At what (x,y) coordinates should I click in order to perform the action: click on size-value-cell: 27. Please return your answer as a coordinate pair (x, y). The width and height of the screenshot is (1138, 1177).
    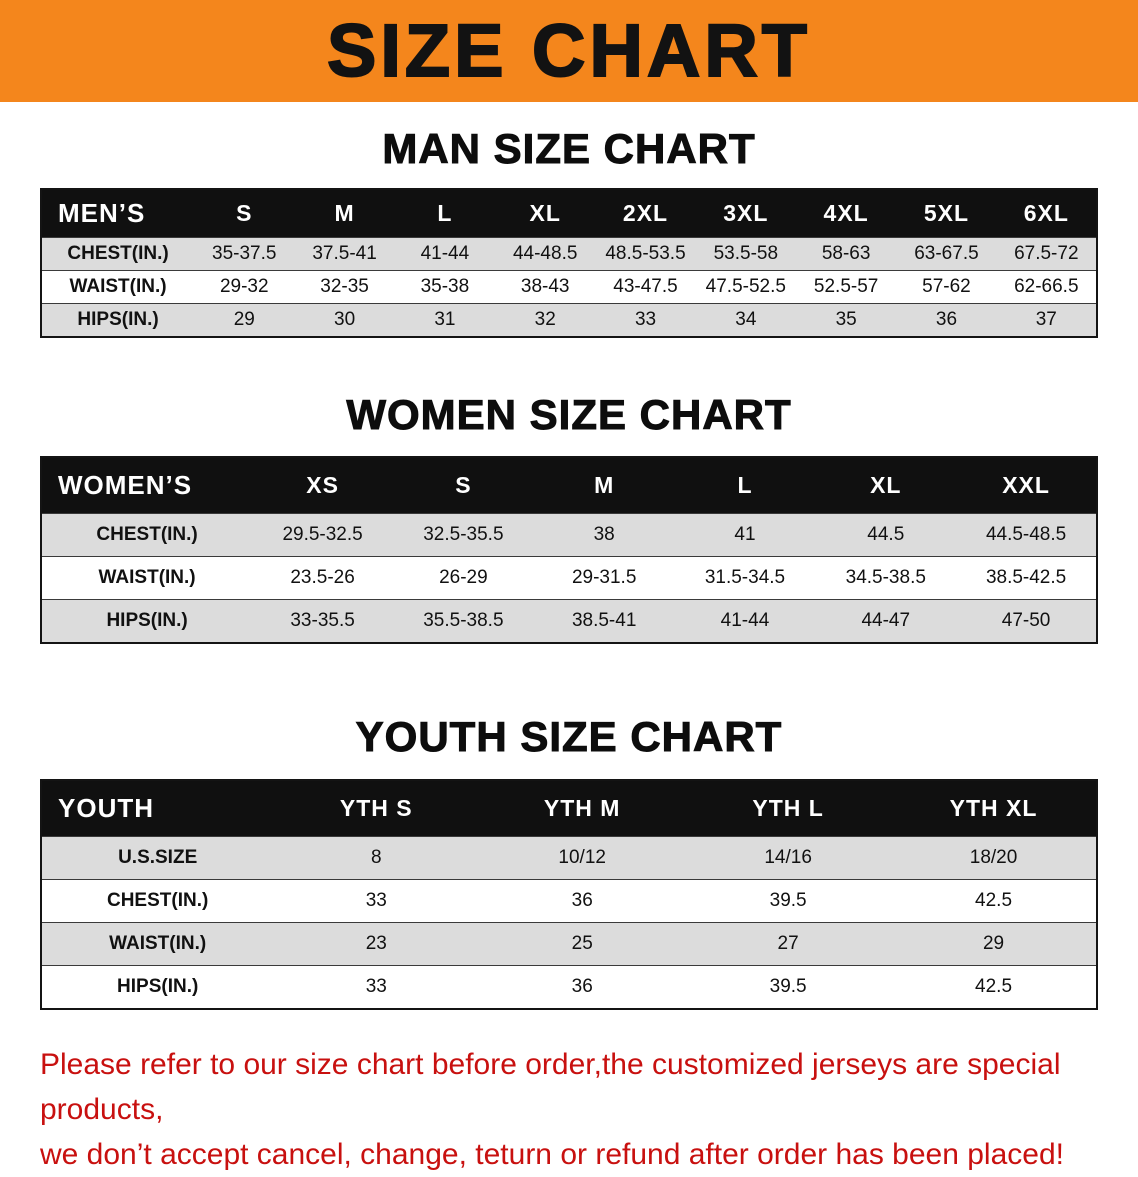
    Looking at the image, I should click on (788, 943).